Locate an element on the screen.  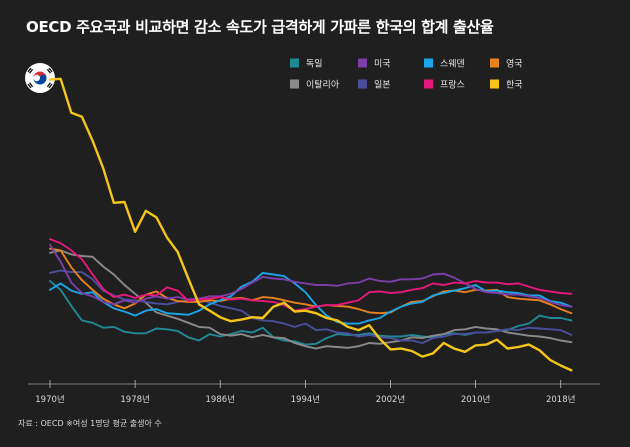
legend-item-프랑스: 프랑스 is located at coordinates (444, 85).